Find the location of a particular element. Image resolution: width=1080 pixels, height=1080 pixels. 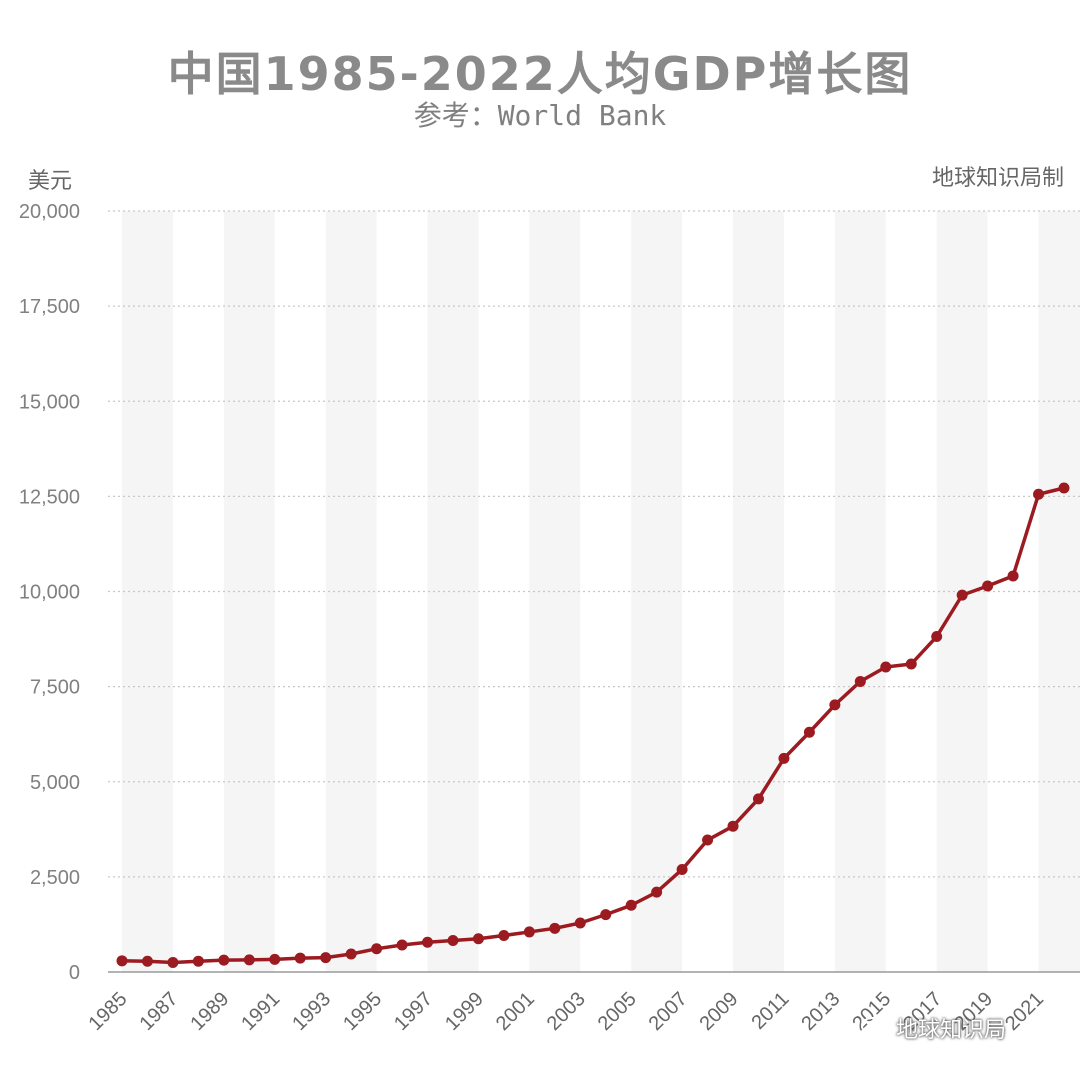

x-tick-label: 2003 is located at coordinates (566, 1011).